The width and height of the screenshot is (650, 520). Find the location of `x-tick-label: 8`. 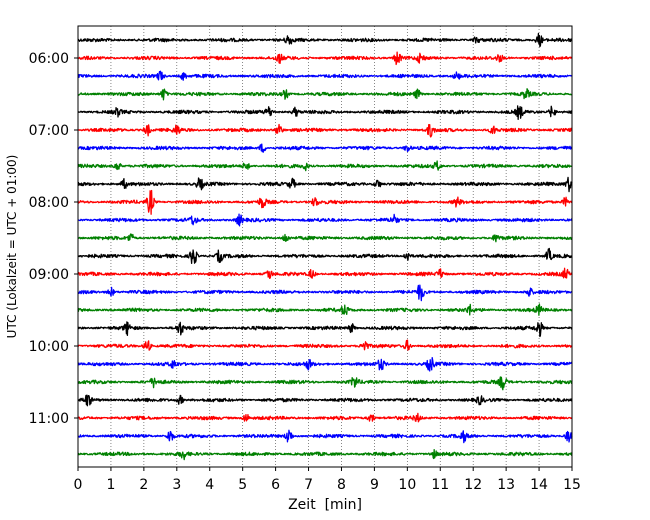

x-tick-label: 8 is located at coordinates (341, 485).